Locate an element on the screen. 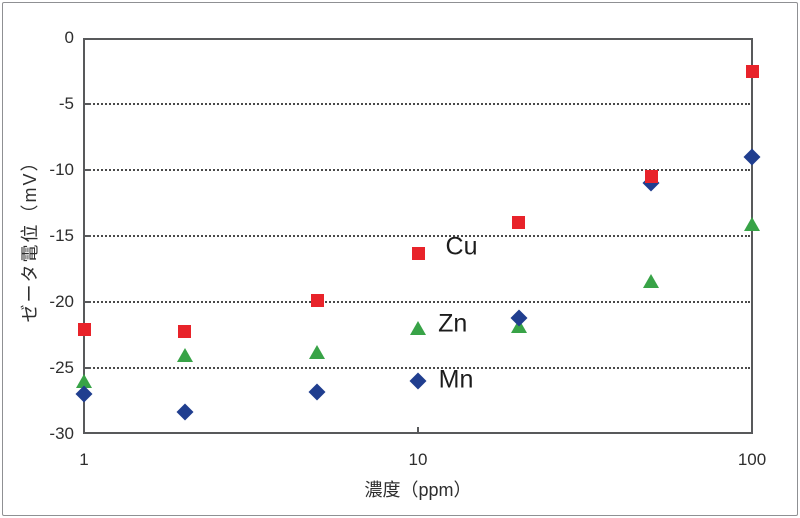 The image size is (800, 518). y-tick--15 is located at coordinates (87, 236).